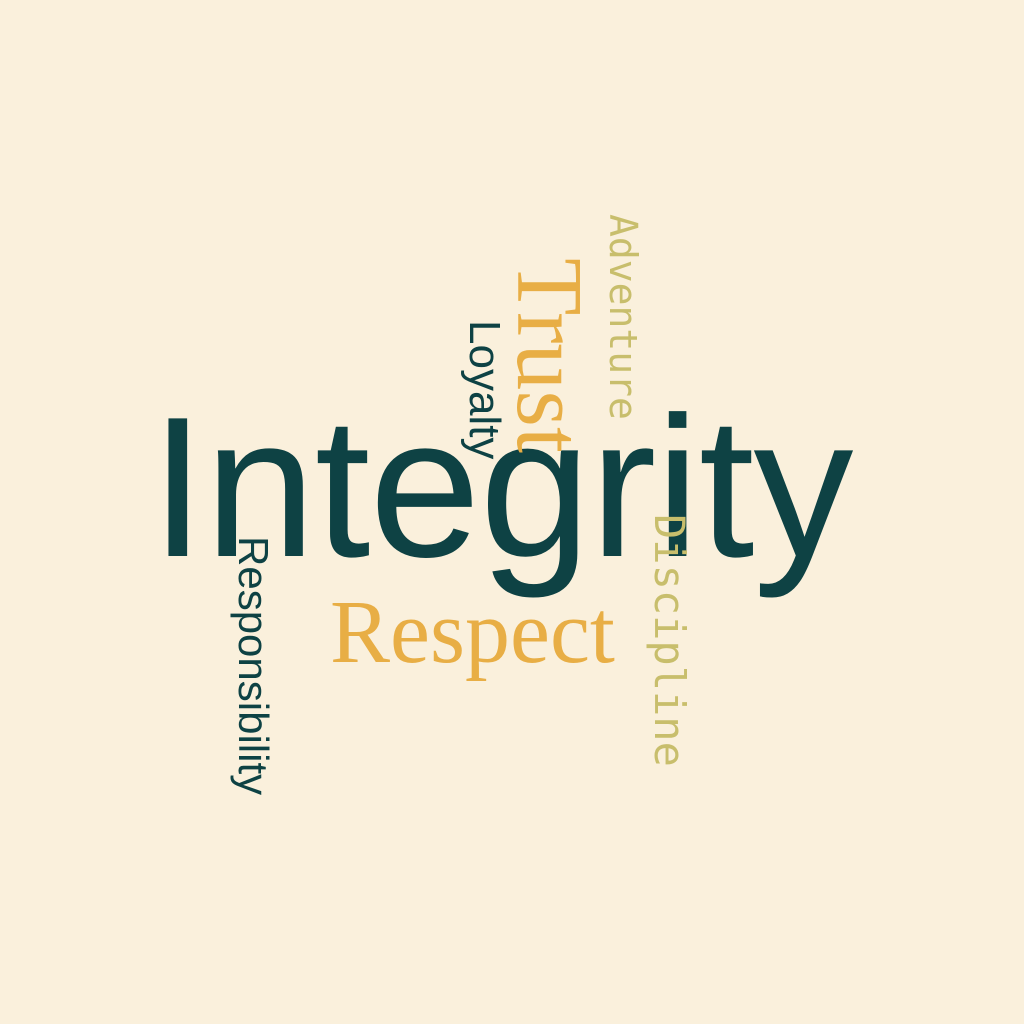 The height and width of the screenshot is (1024, 1024). What do you see at coordinates (472, 632) in the screenshot?
I see `word-respect: Respect` at bounding box center [472, 632].